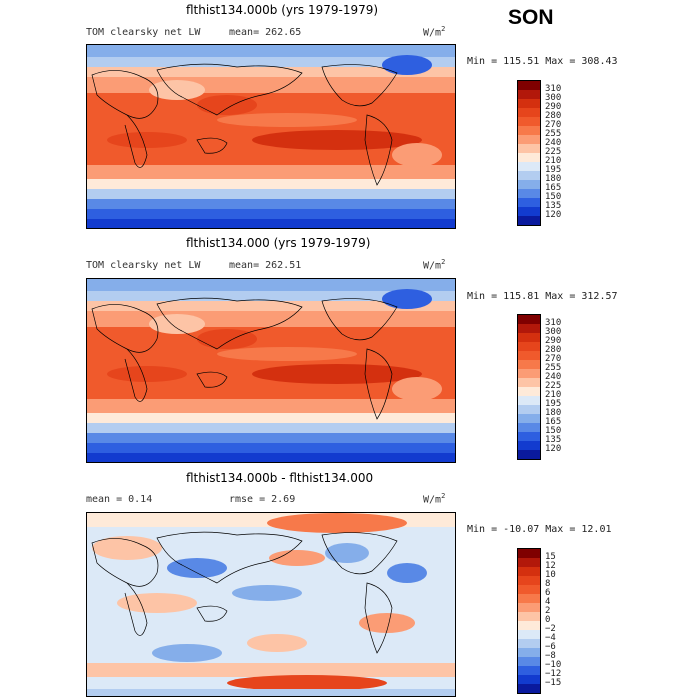 Image resolution: width=700 pixels, height=700 pixels. What do you see at coordinates (244, 592) in the screenshot?
I see `panel-3-coastlines` at bounding box center [244, 592].